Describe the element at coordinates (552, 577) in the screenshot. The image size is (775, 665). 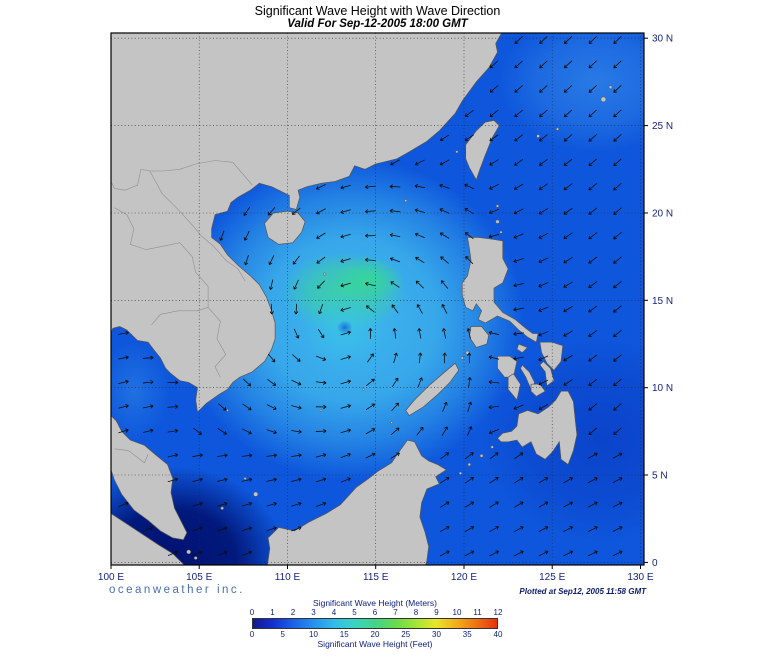
I see `lon-label: 125 E` at that location.